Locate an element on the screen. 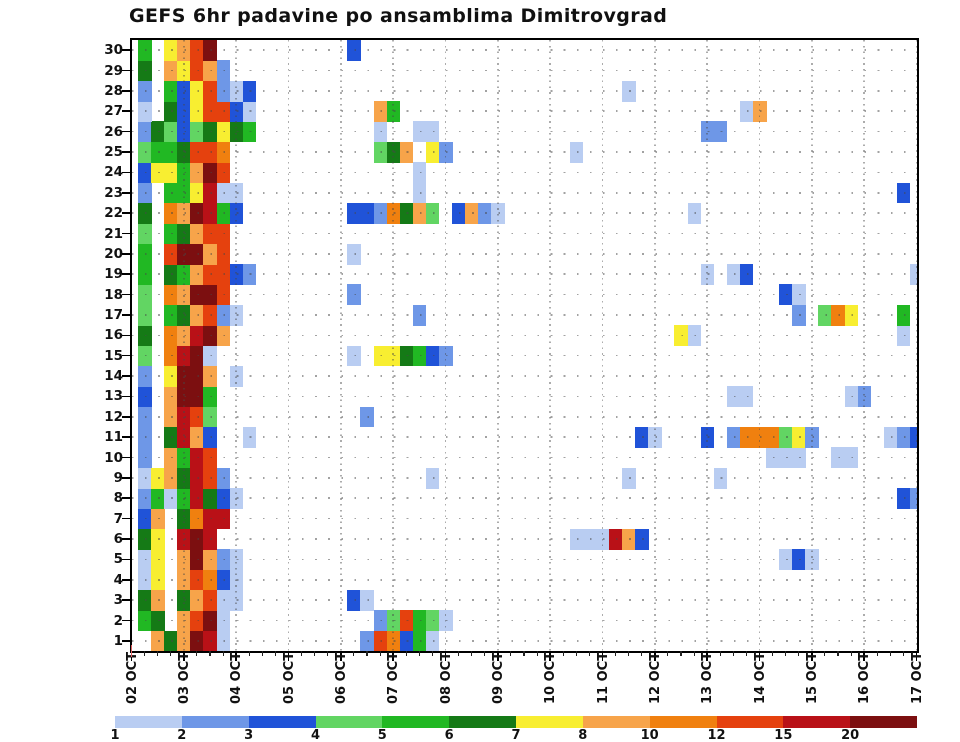 The height and width of the screenshot is (742, 960). y-tick-label: 1 is located at coordinates (118, 640).